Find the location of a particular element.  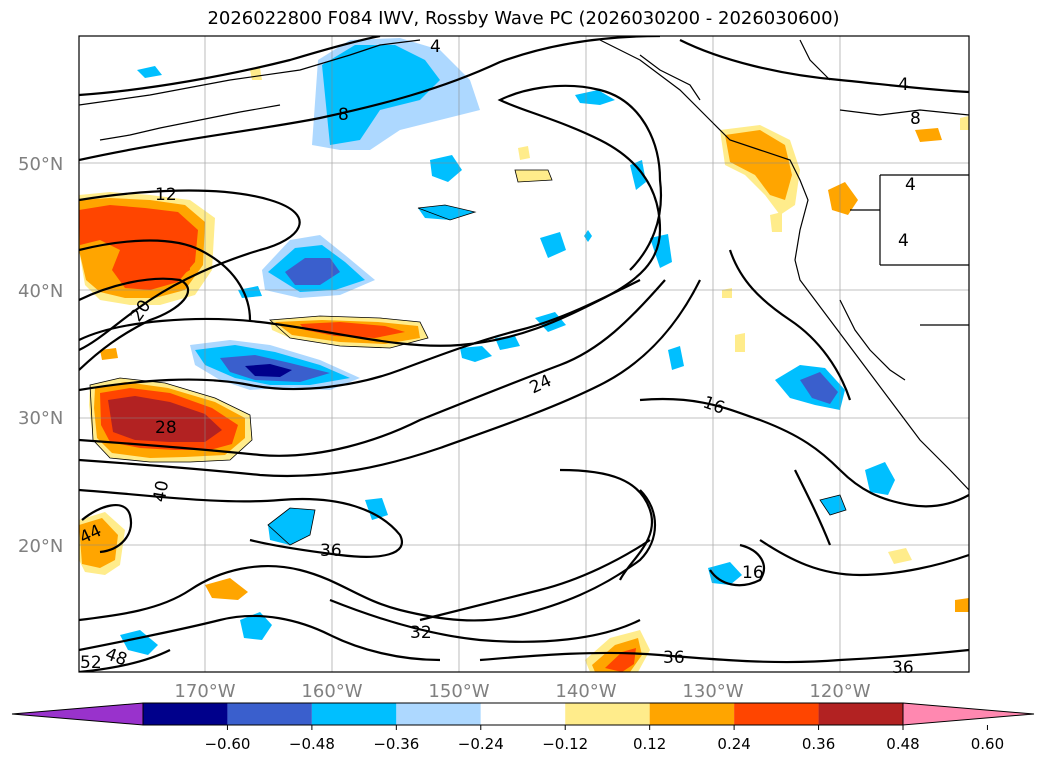

colorbar-frame is located at coordinates (523, 714).